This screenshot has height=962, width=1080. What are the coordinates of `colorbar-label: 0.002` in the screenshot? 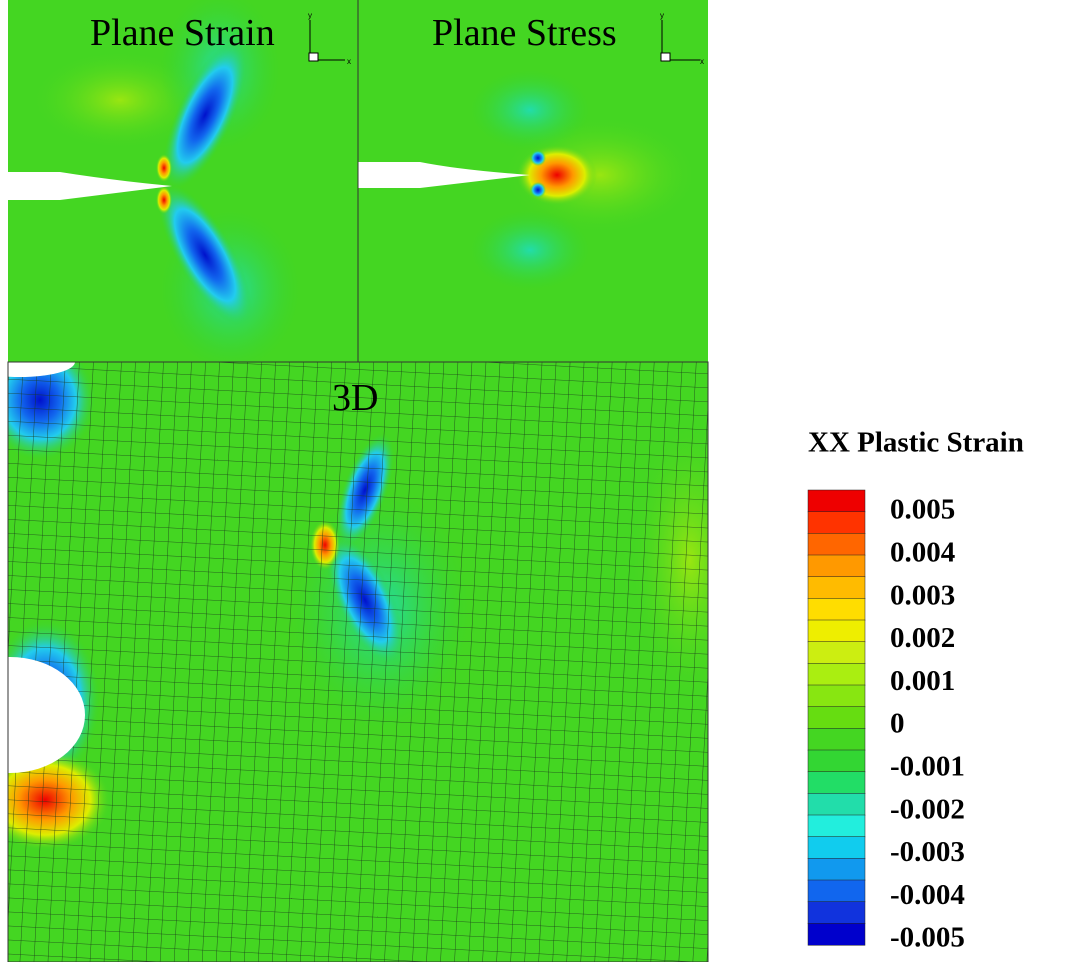 It's located at (922, 638).